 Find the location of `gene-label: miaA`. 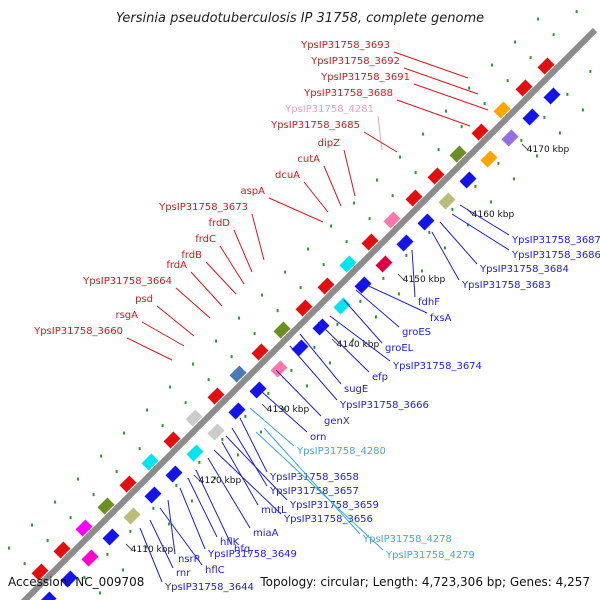

gene-label: miaA is located at coordinates (266, 533).